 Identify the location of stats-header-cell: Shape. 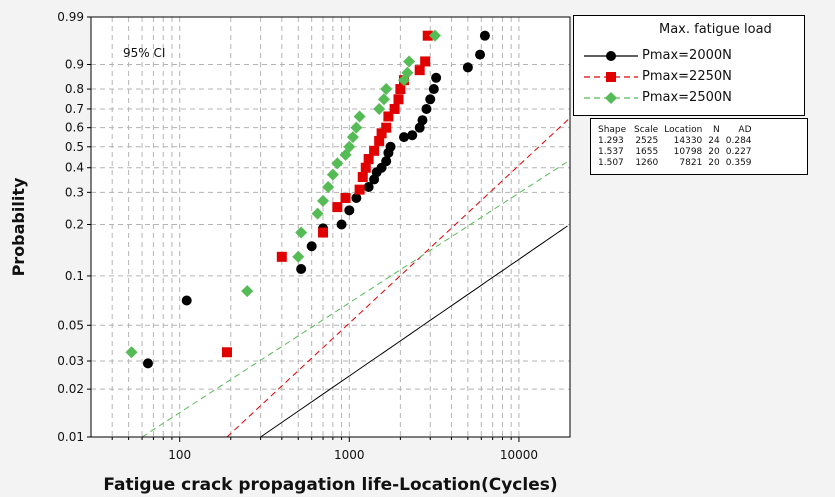
(612, 130).